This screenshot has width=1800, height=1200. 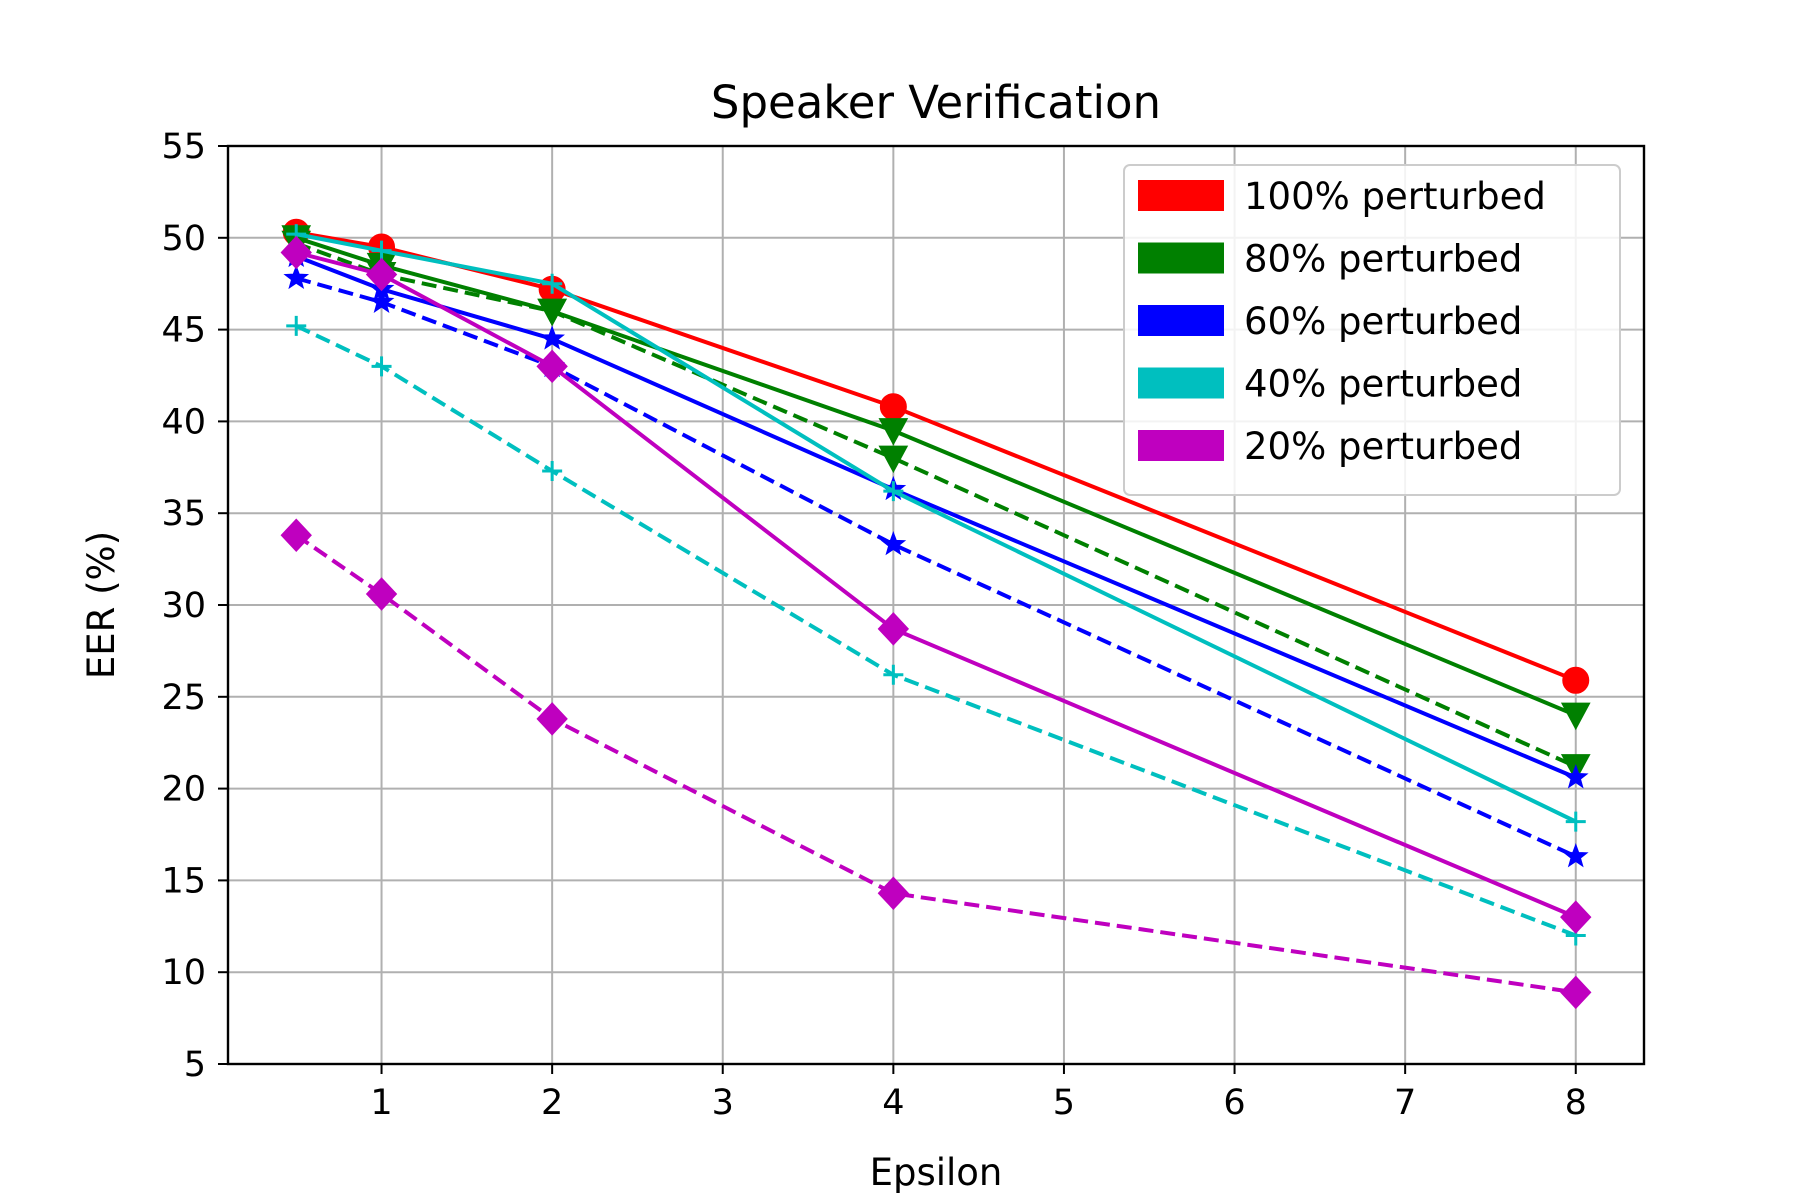 What do you see at coordinates (1383, 321) in the screenshot?
I see `legend-label: 60% perturbed` at bounding box center [1383, 321].